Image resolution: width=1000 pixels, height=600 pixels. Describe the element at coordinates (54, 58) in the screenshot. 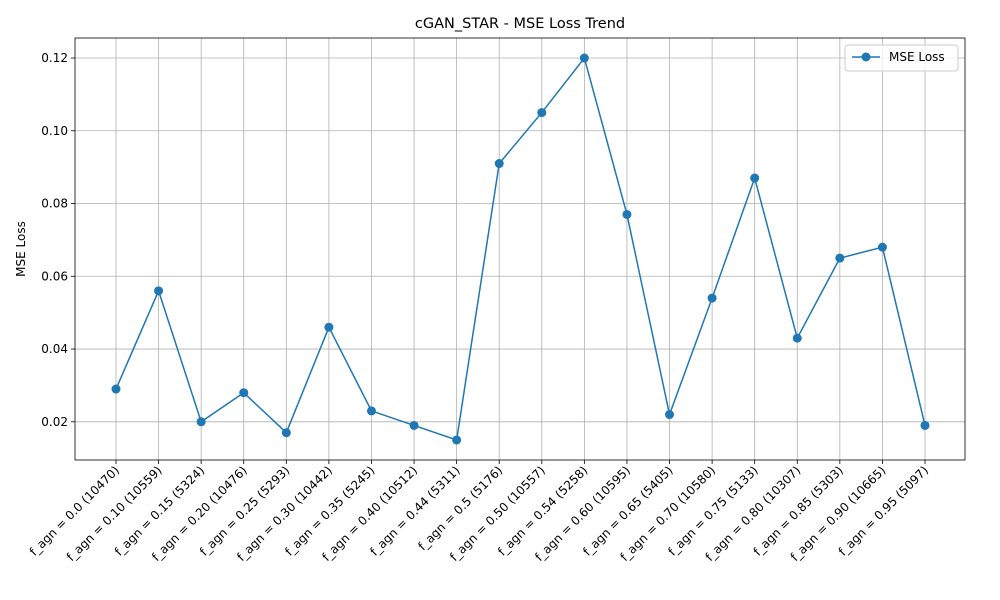

I see `y-tick-label-5: 0.12` at that location.